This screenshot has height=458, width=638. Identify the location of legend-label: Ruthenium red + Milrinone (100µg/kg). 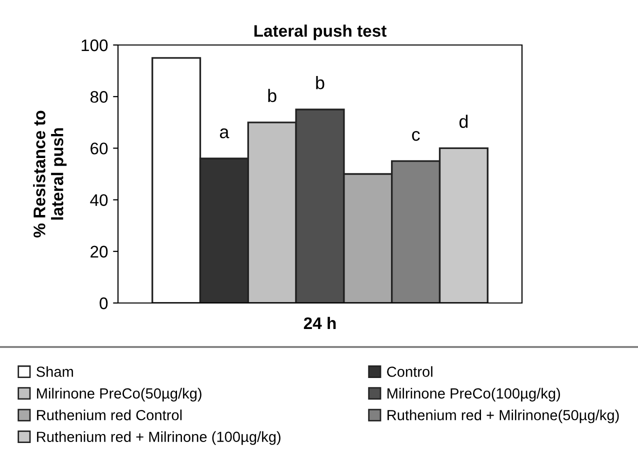
(158, 438).